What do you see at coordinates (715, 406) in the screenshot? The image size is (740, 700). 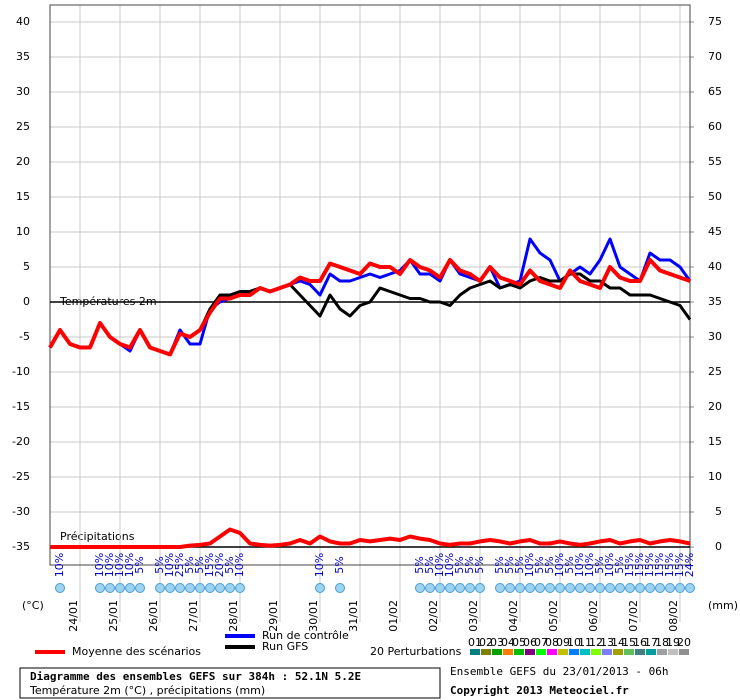 I see `y2-tick-label: 20` at bounding box center [715, 406].